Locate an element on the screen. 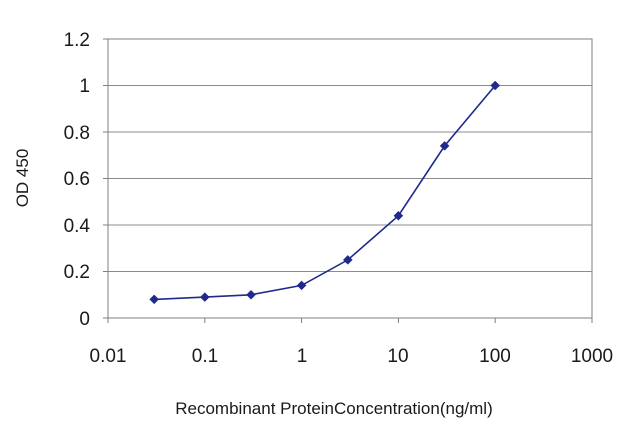 This screenshot has height=427, width=640. y-tick-label: 1.2 is located at coordinates (77, 40).